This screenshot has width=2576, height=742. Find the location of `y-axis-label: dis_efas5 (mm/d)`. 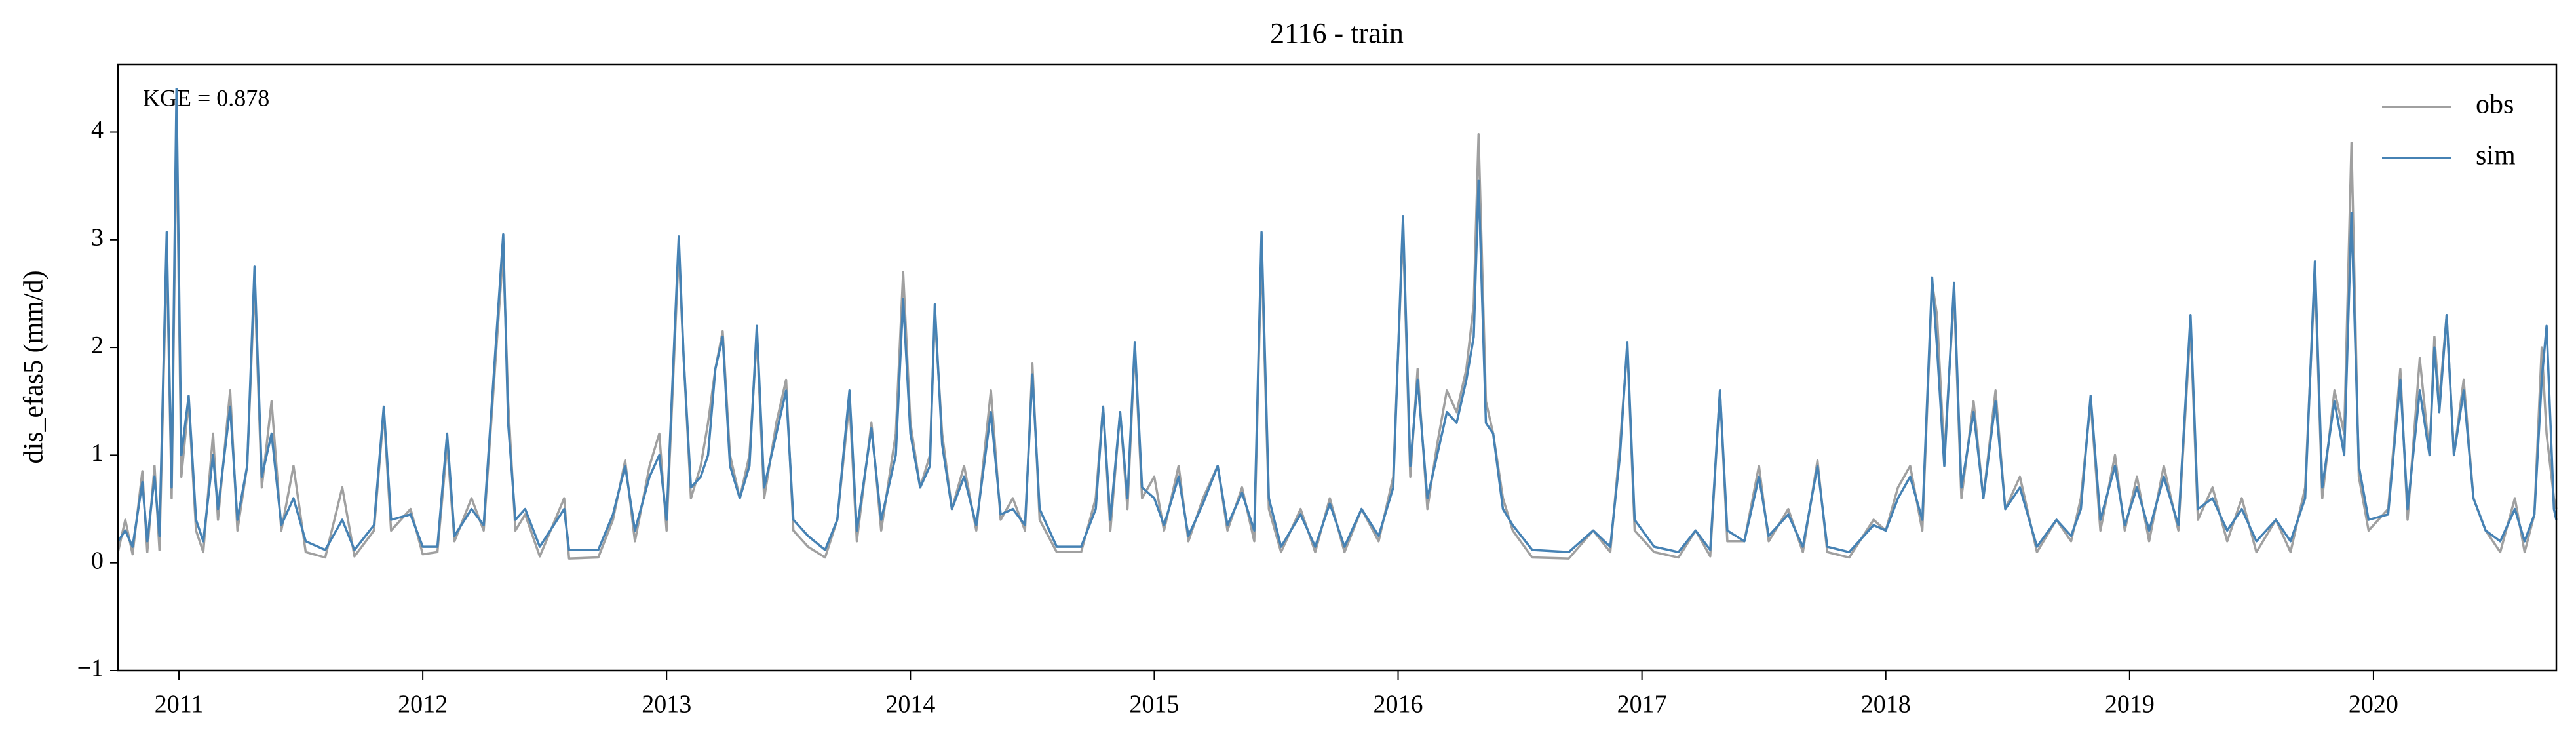

y-axis-label: dis_efas5 (mm/d) is located at coordinates (34, 366).